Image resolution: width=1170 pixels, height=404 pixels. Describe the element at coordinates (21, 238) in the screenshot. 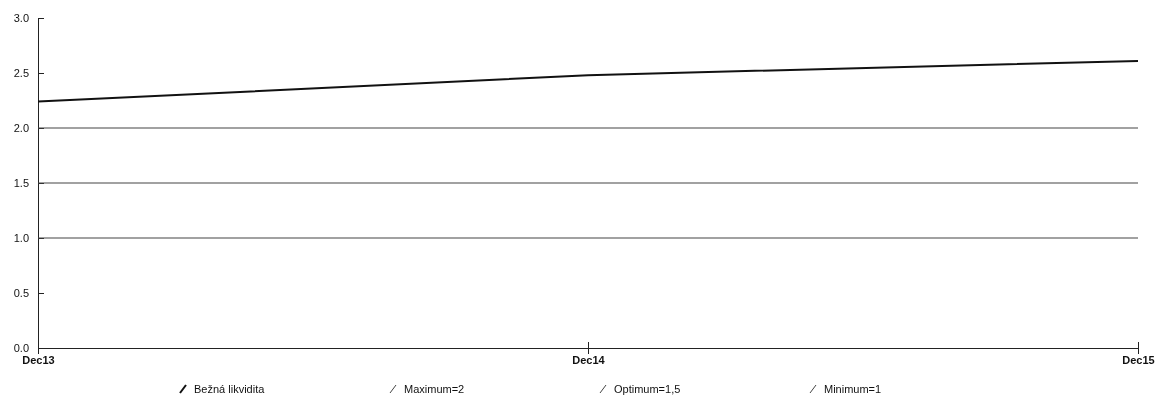

I see `y-tick-label: 1.0` at that location.